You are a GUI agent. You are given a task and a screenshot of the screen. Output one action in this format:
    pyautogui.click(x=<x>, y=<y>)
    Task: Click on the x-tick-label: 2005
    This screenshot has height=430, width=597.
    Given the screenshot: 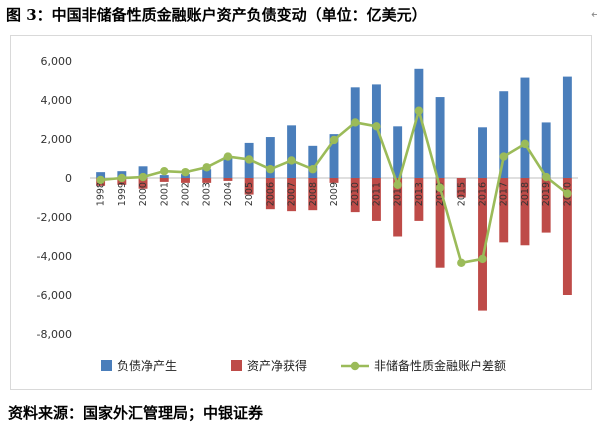 What is the action you would take?
    pyautogui.click(x=249, y=194)
    